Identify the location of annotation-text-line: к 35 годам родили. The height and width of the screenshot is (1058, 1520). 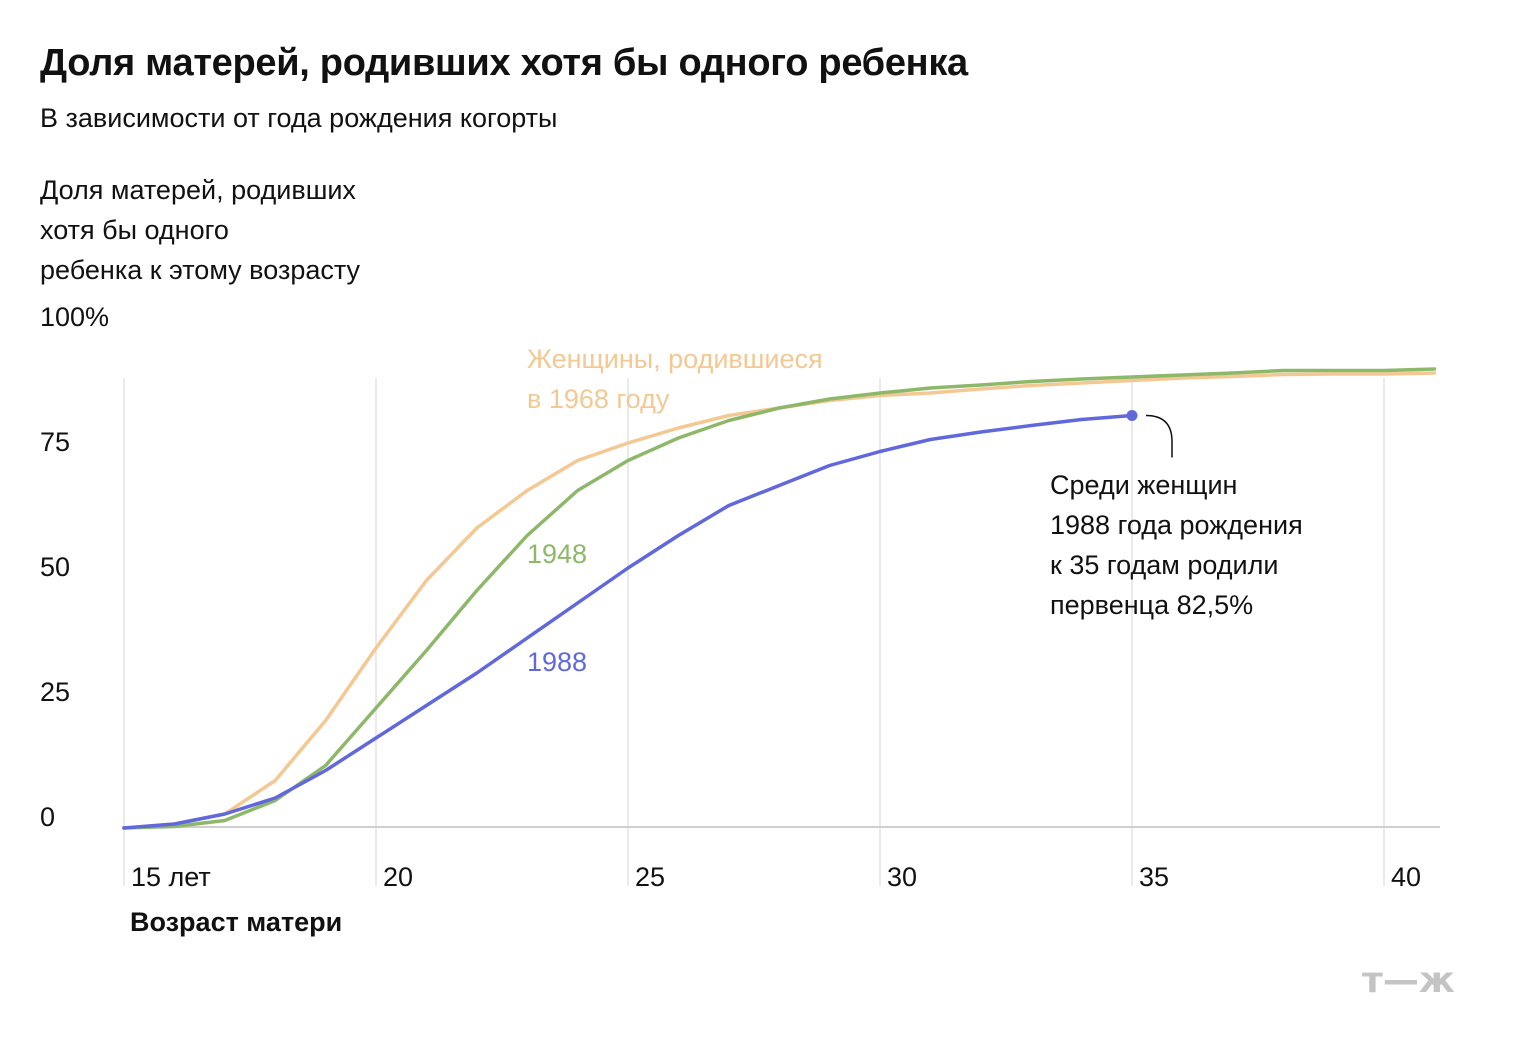
(1164, 565).